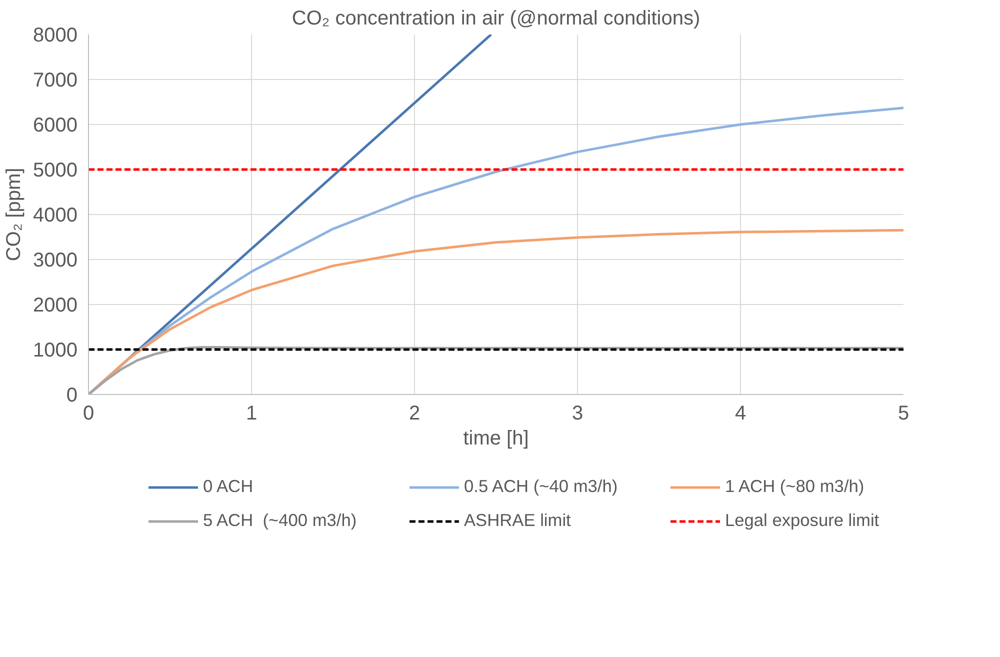 This screenshot has height=657, width=1000. Describe the element at coordinates (88, 413) in the screenshot. I see `x-tick-label: 0` at that location.